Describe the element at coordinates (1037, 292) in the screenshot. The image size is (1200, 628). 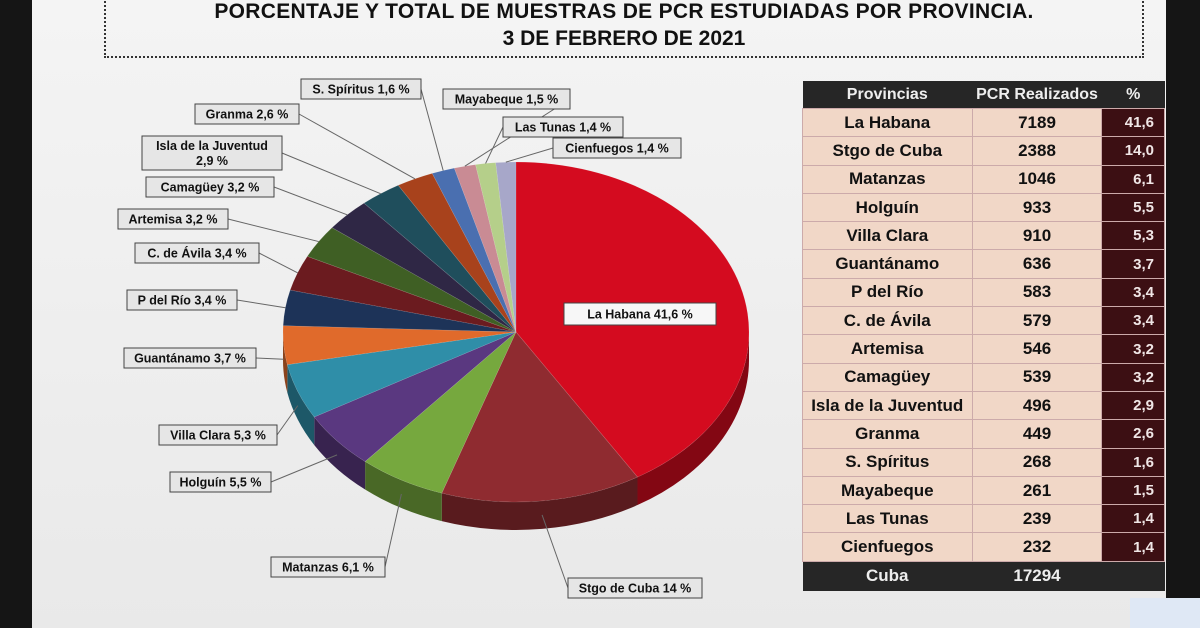
I see `pcr-cell: 583` at that location.